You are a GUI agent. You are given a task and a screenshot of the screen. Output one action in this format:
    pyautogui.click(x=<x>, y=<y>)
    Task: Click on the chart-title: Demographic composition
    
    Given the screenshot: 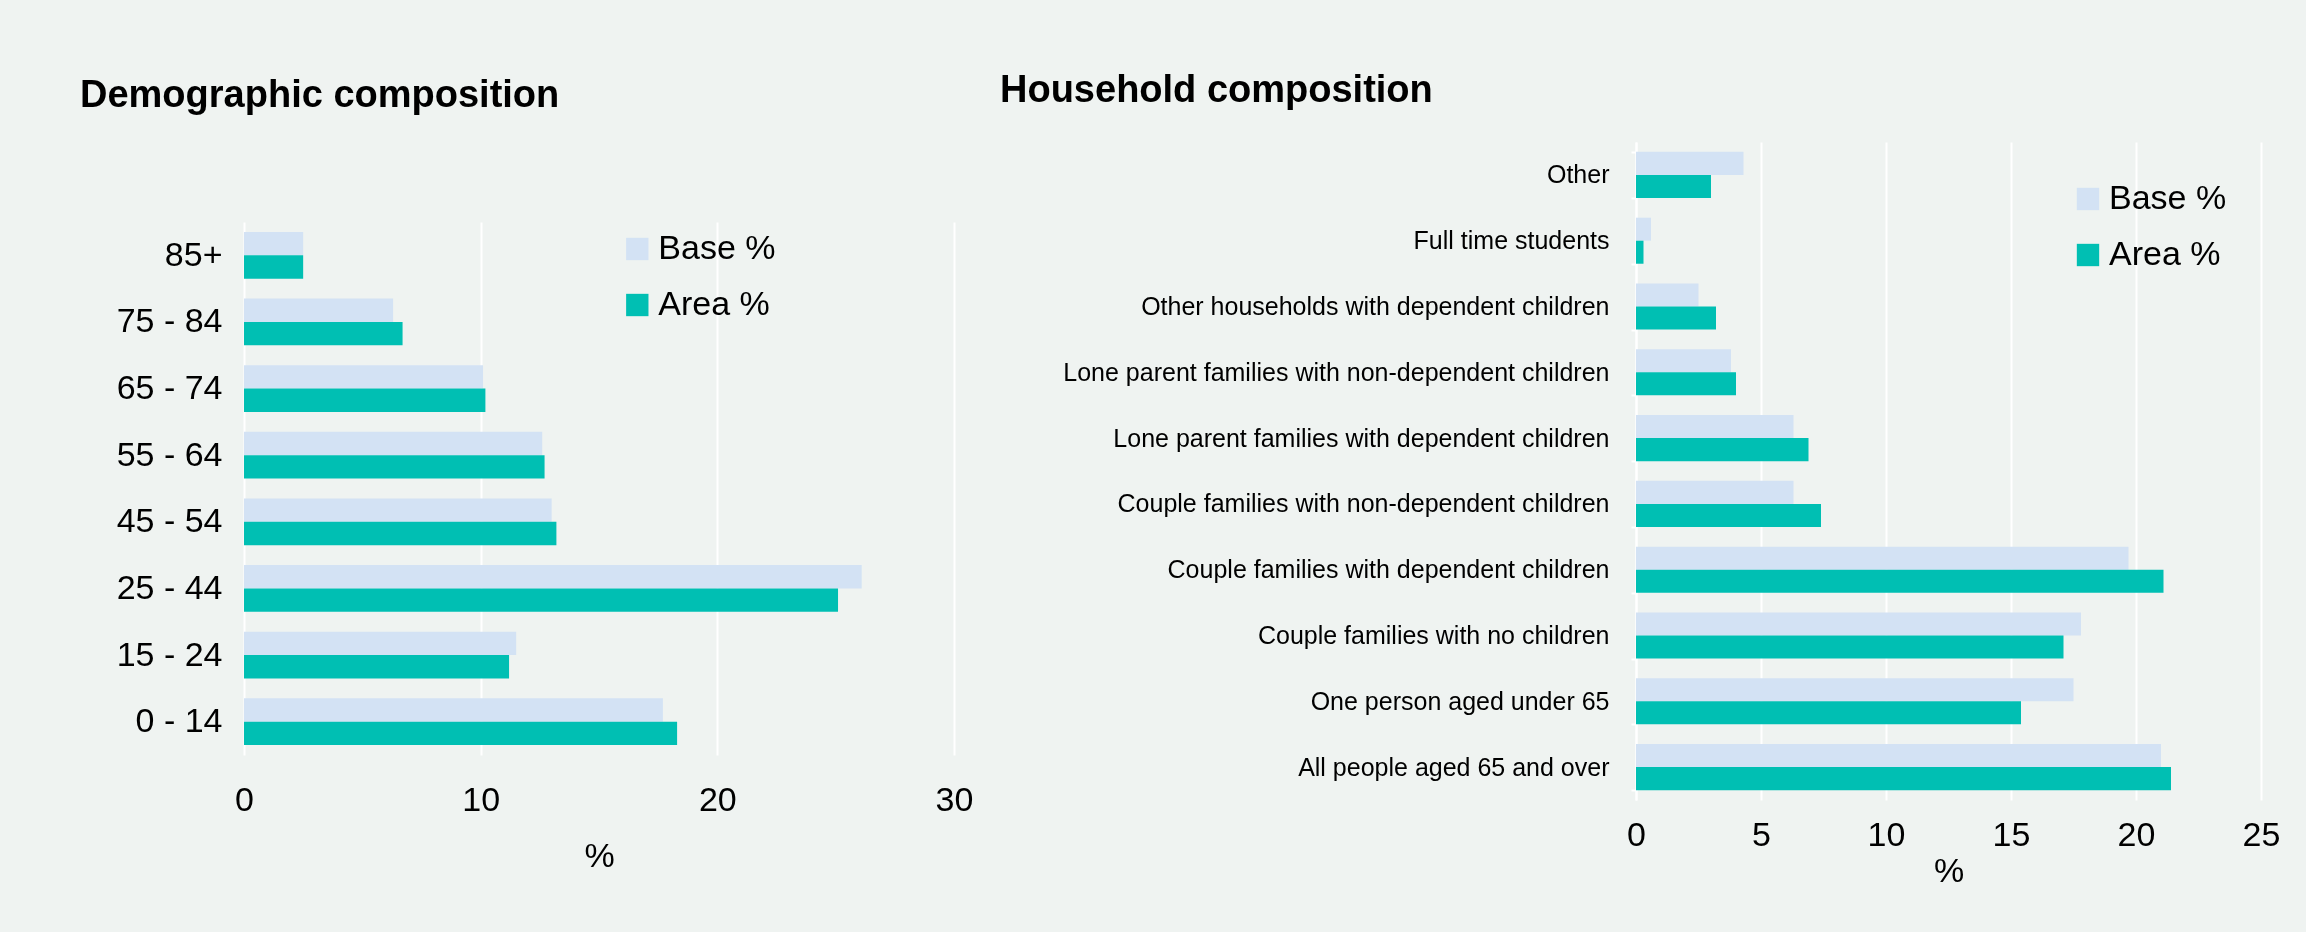 What is the action you would take?
    pyautogui.click(x=320, y=94)
    